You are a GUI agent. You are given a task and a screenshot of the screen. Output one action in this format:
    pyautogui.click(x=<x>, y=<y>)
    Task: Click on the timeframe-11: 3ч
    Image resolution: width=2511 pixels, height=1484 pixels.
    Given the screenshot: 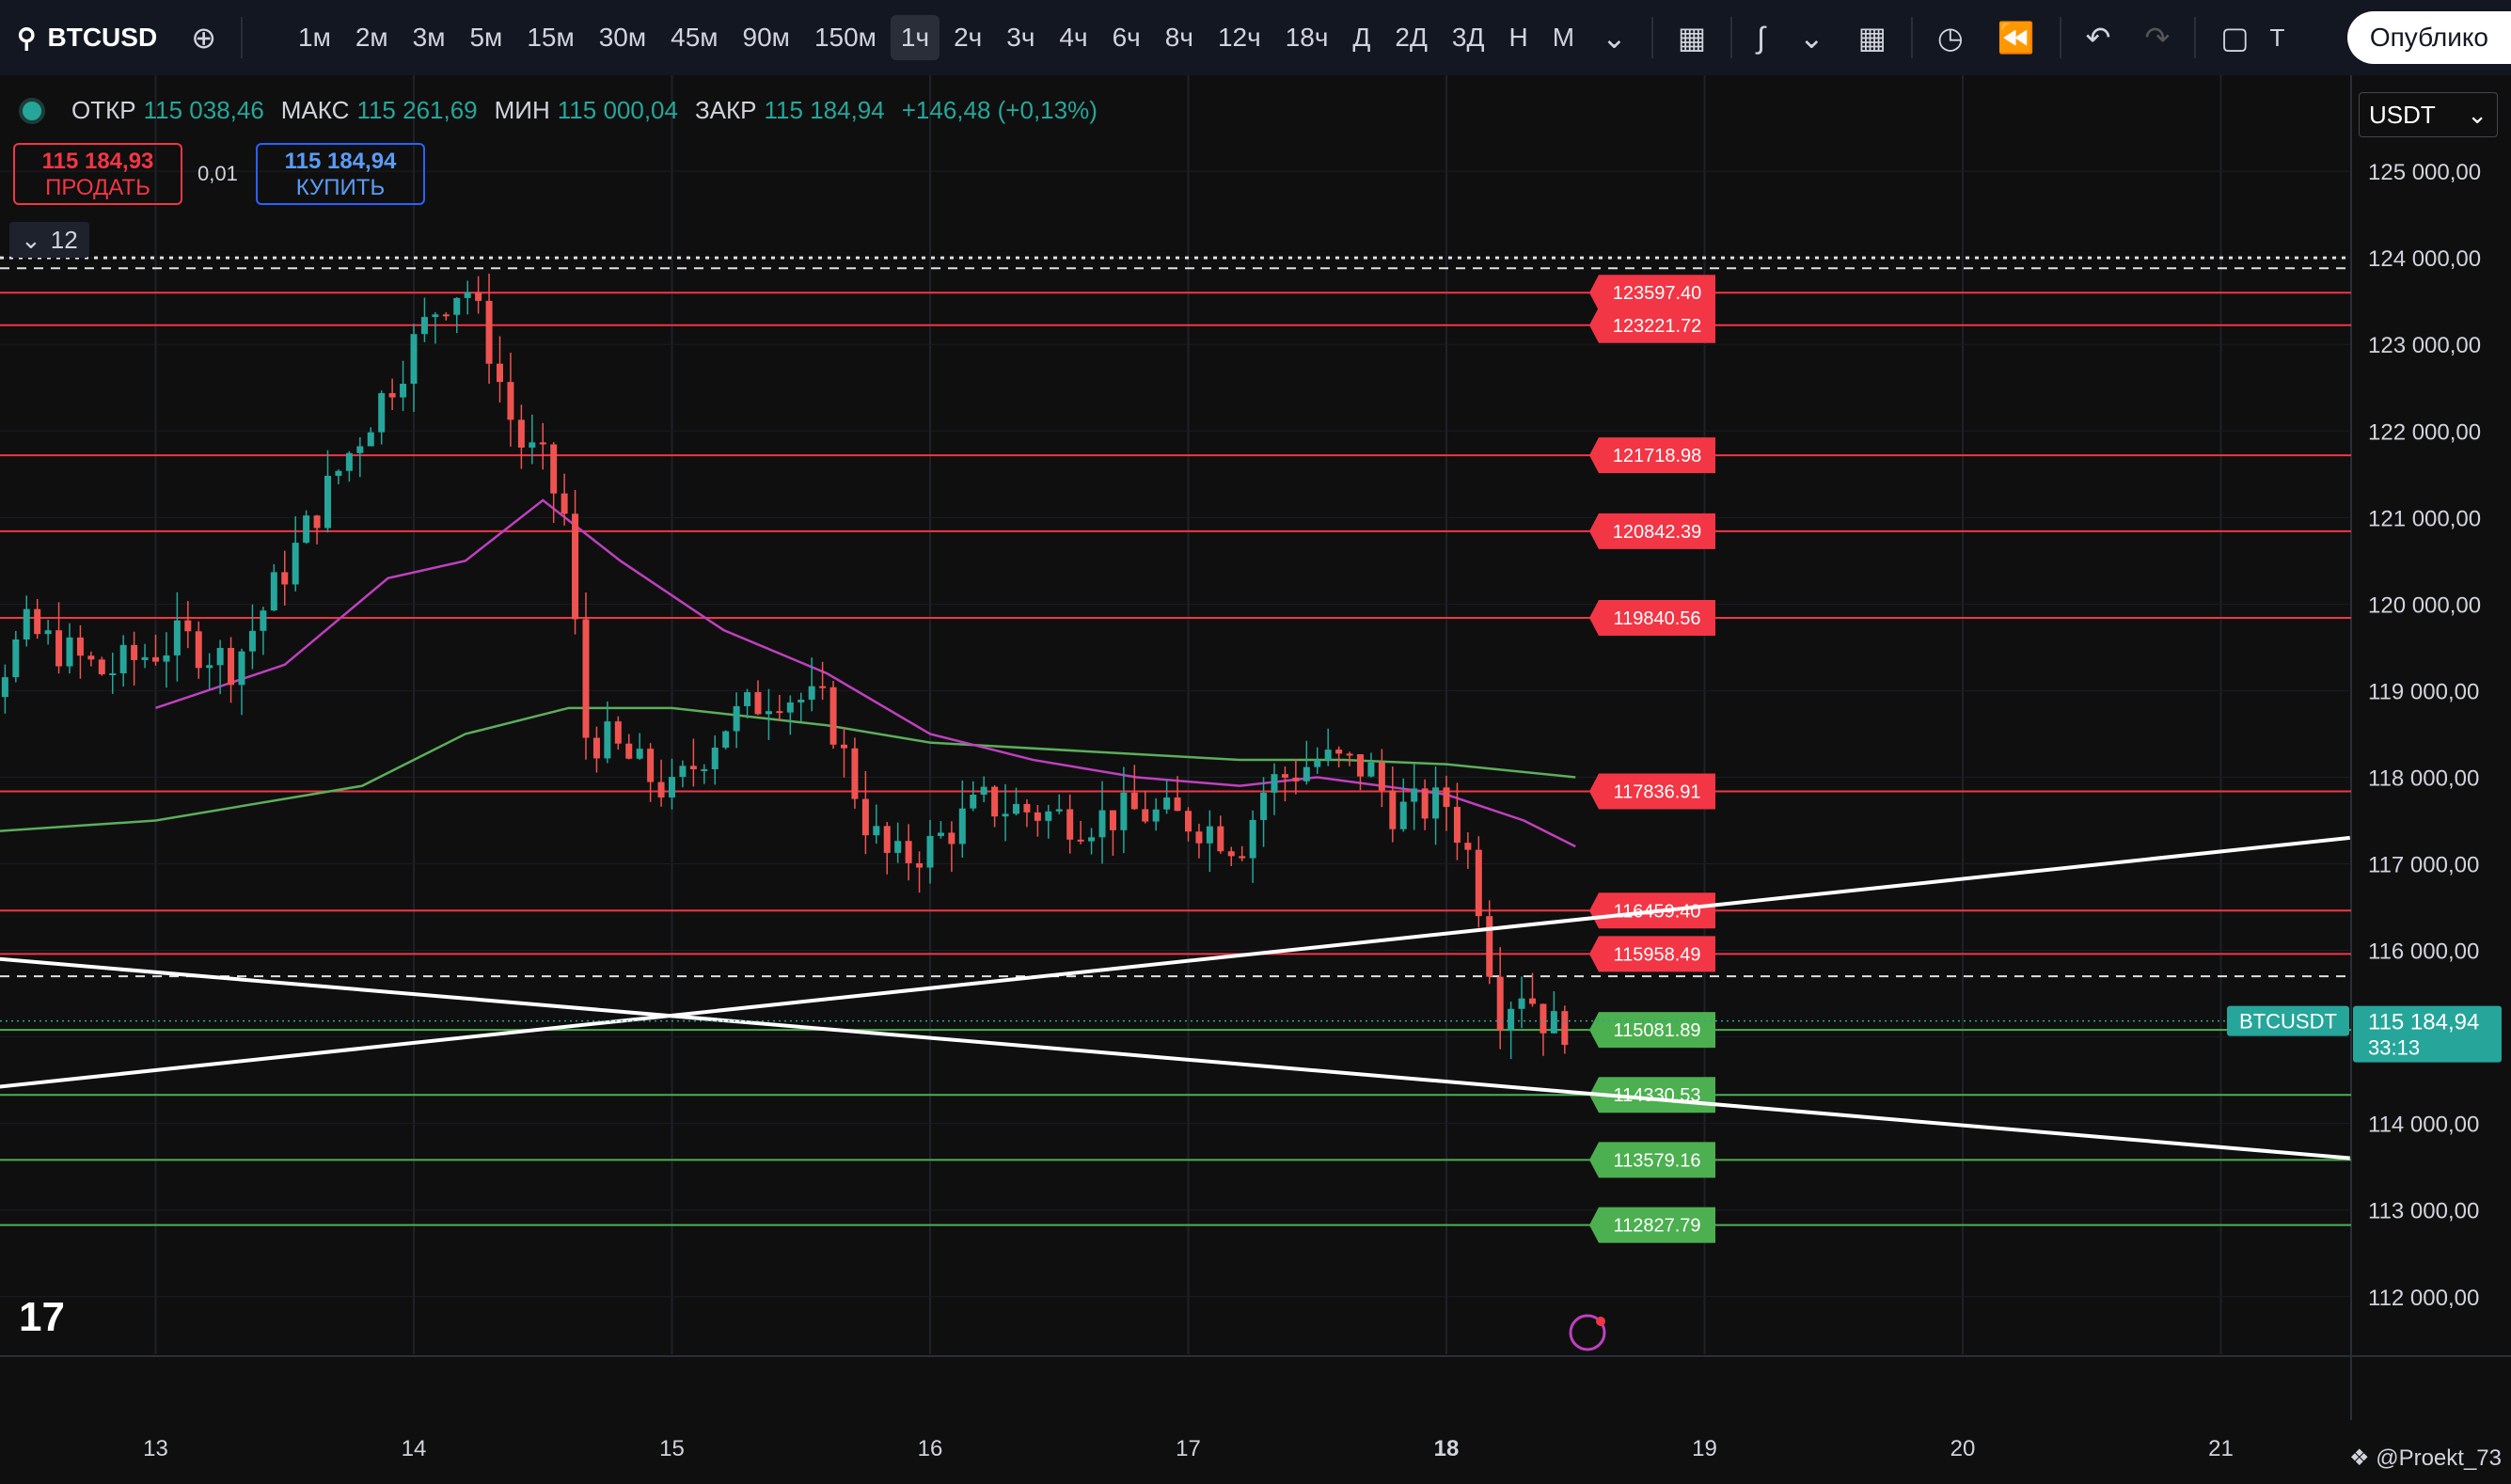 What is the action you would take?
    pyautogui.click(x=1020, y=37)
    